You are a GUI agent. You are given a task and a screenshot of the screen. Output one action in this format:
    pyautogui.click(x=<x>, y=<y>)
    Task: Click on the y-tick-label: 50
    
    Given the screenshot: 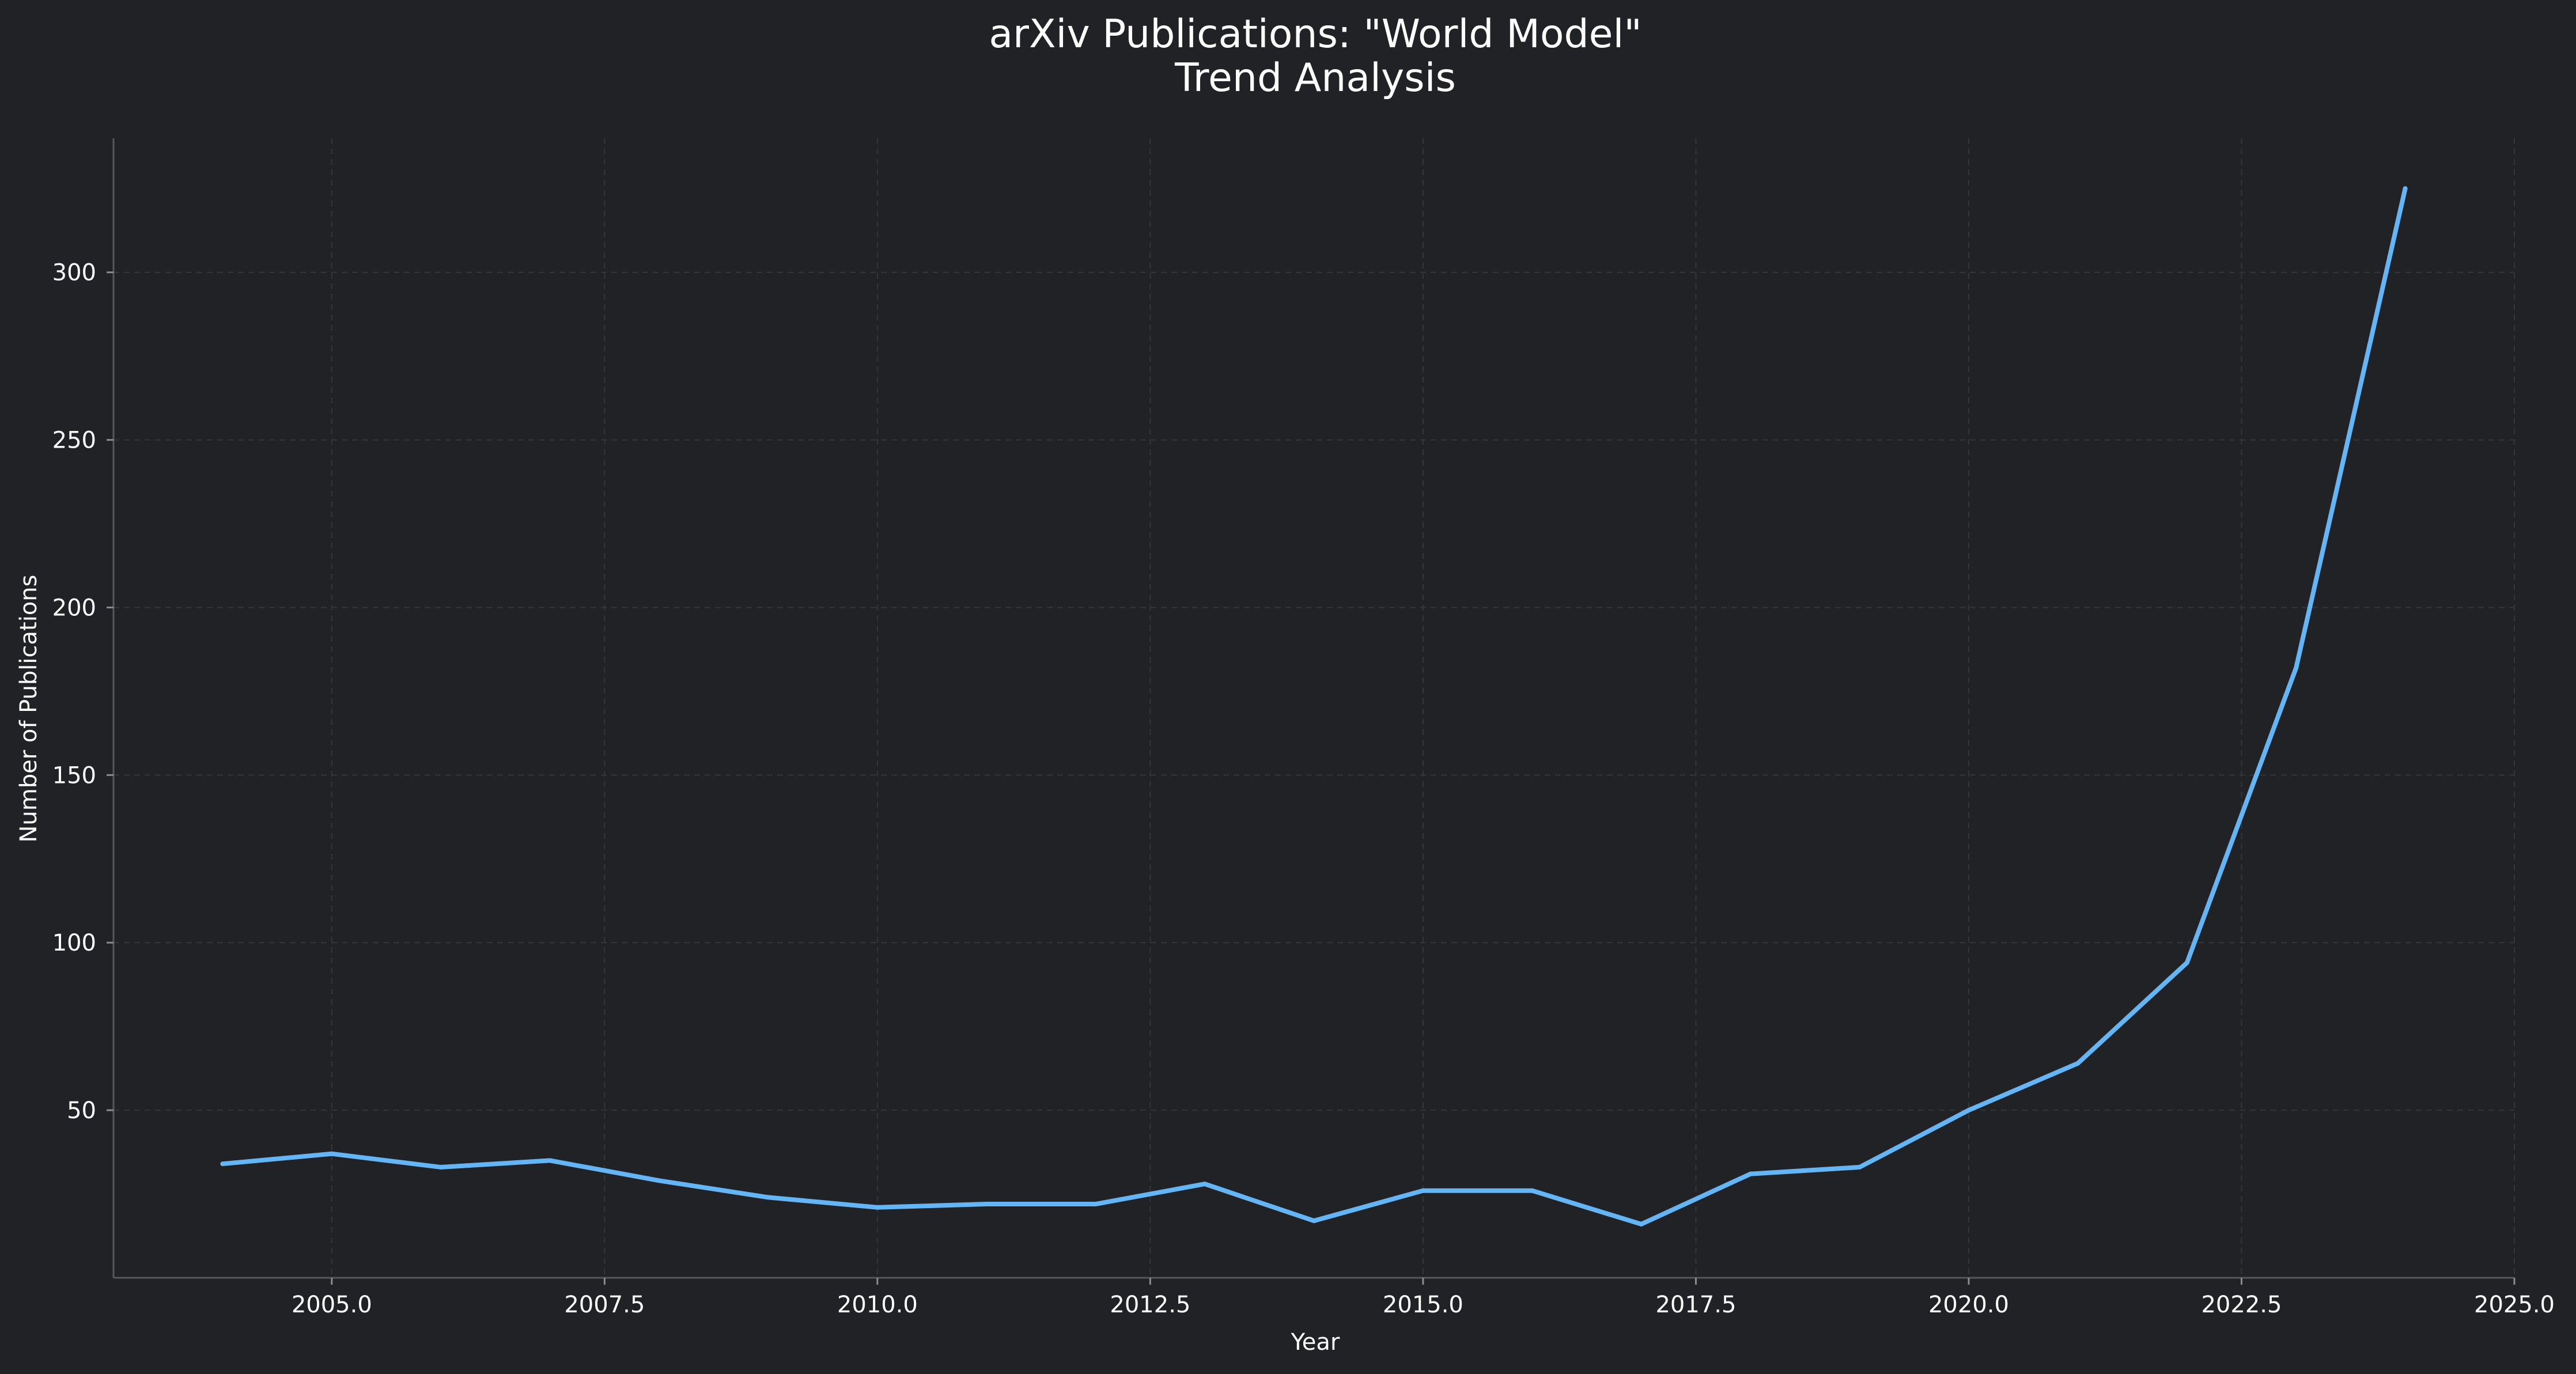 What is the action you would take?
    pyautogui.click(x=81, y=1110)
    